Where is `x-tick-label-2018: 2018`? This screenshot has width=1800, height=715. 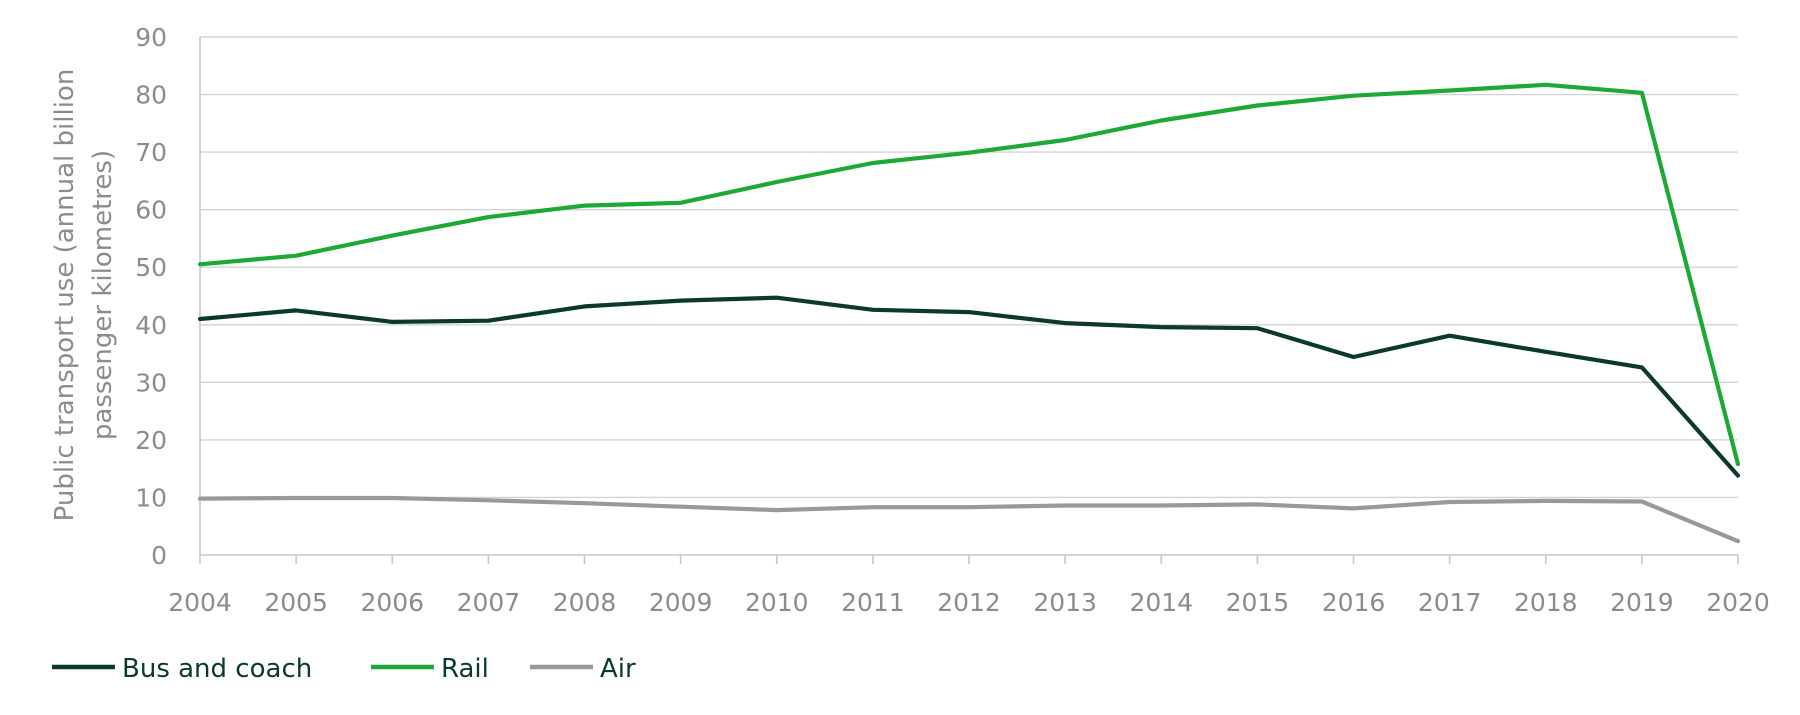
x-tick-label-2018: 2018 is located at coordinates (1546, 602).